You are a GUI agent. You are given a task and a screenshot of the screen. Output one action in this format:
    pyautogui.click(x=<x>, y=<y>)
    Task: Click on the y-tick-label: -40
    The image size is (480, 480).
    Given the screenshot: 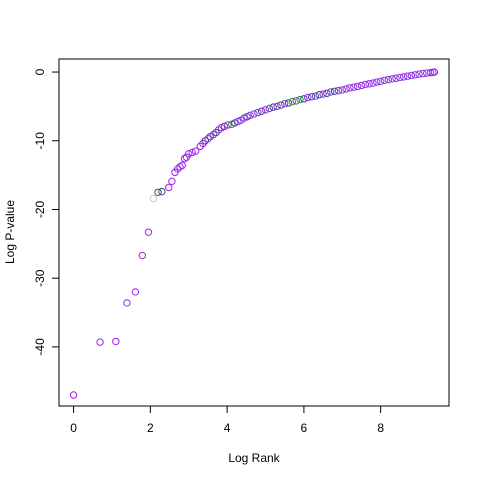 What is the action you would take?
    pyautogui.click(x=40, y=347)
    